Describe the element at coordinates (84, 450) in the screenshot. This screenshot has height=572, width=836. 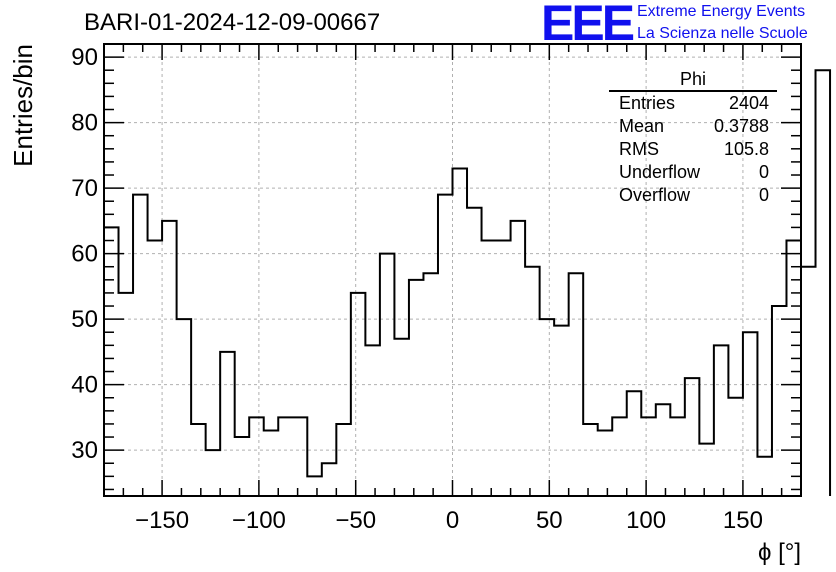
I see `y-tick-label: 30` at that location.